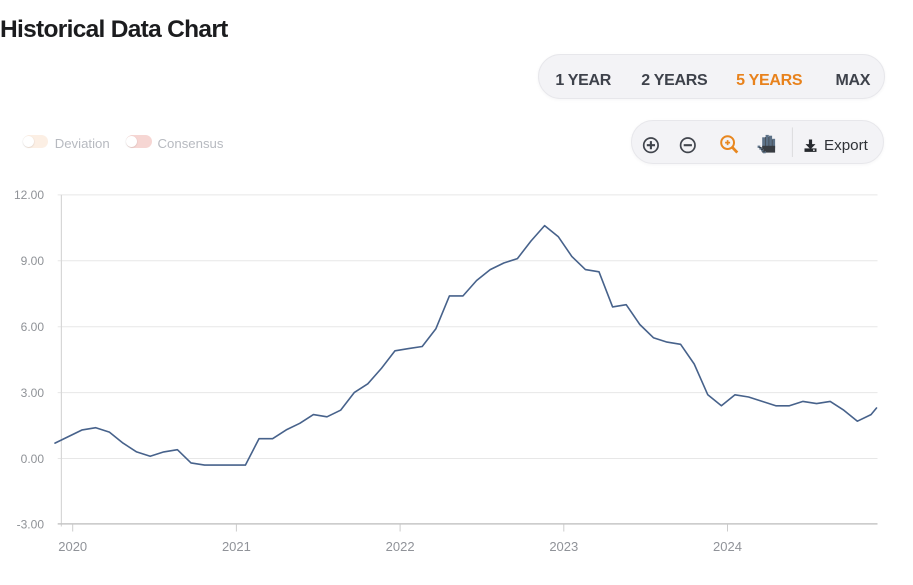  I want to click on svg-text: 9.00, so click(33, 261).